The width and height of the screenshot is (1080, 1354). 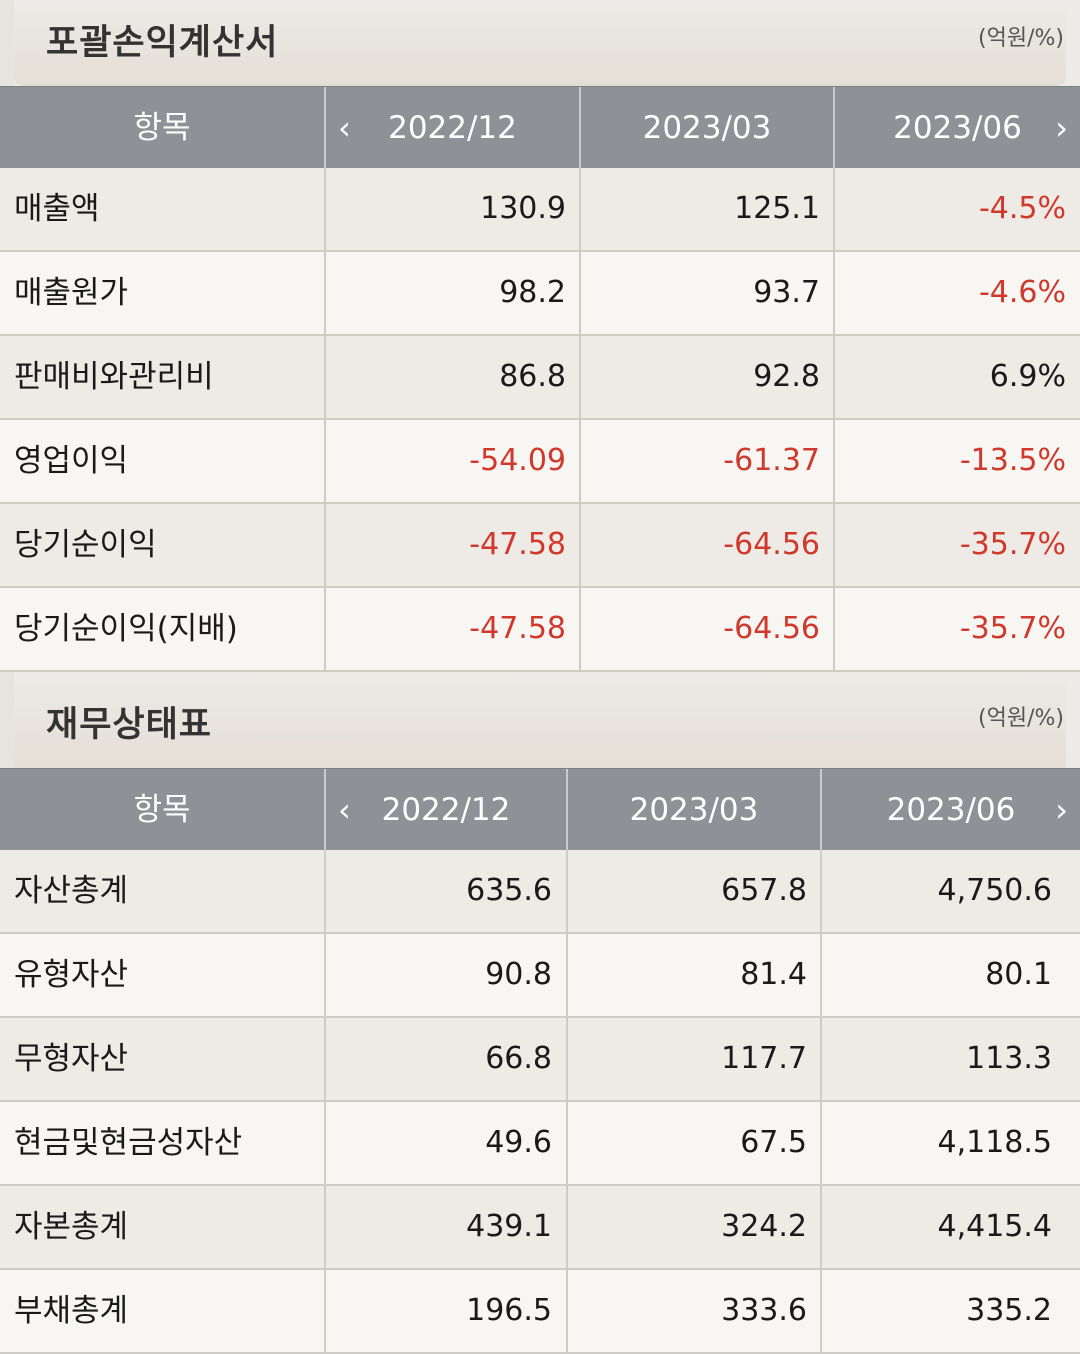 I want to click on table-row: 유형자산 90.8 81.4 80.1, so click(x=540, y=976).